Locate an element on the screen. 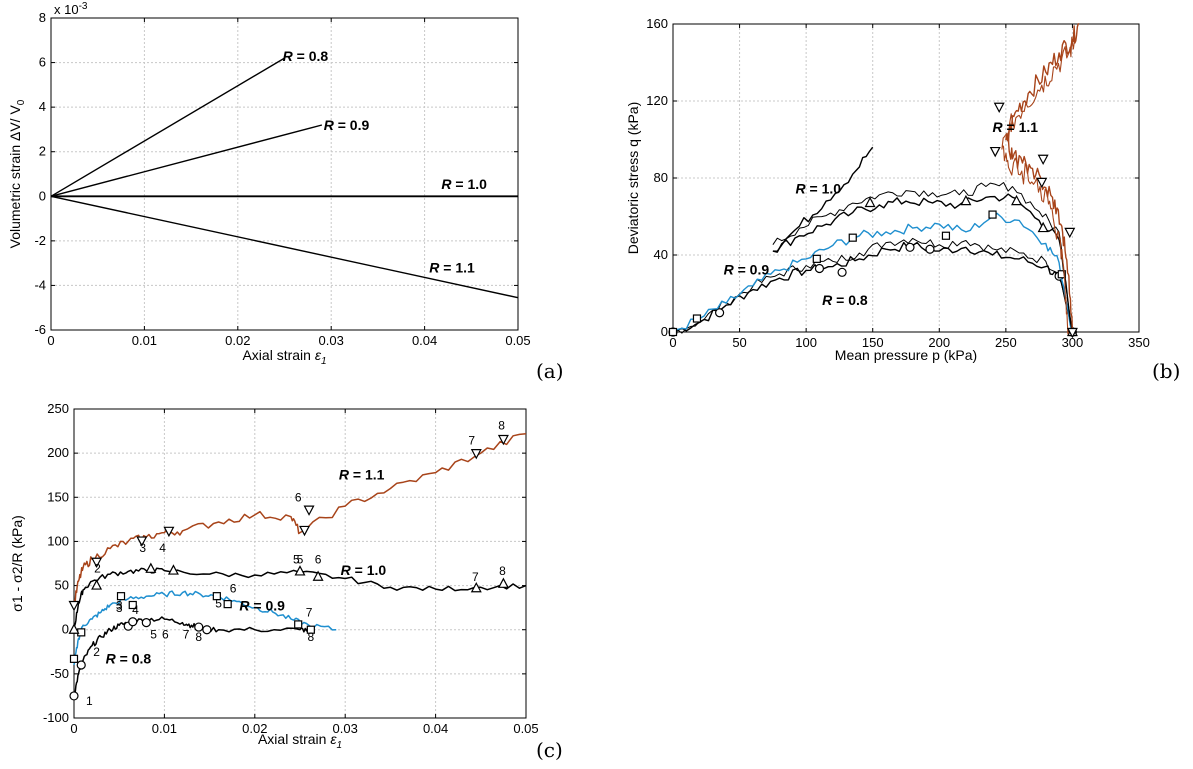 The height and width of the screenshot is (769, 1193). y-tick-label: 2 is located at coordinates (42, 151).